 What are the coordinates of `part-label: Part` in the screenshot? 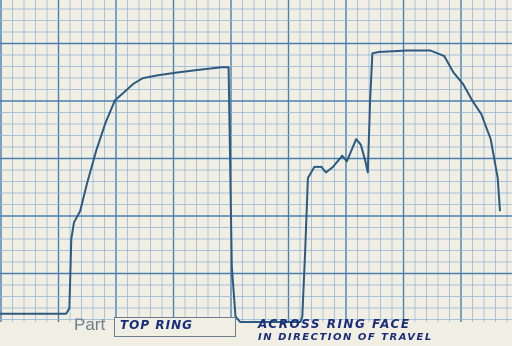 It's located at (90, 324).